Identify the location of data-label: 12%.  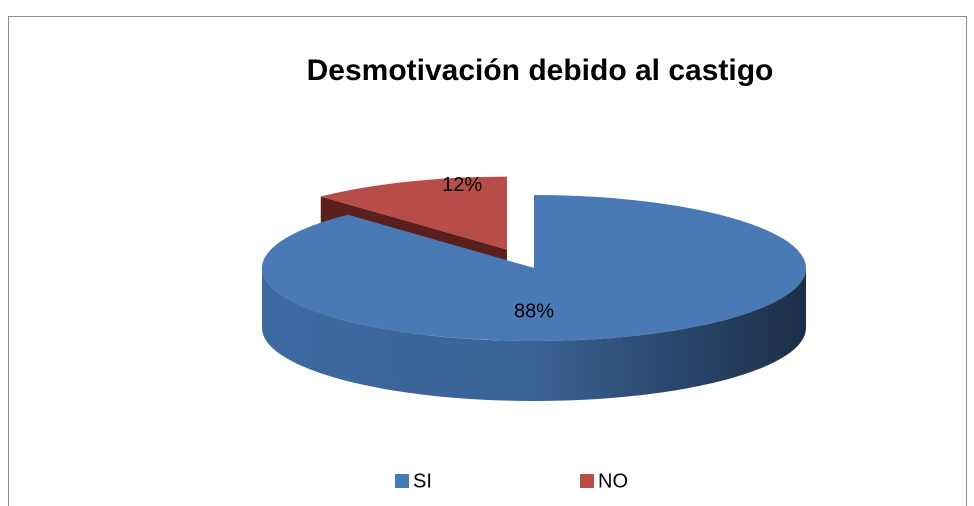
(462, 185).